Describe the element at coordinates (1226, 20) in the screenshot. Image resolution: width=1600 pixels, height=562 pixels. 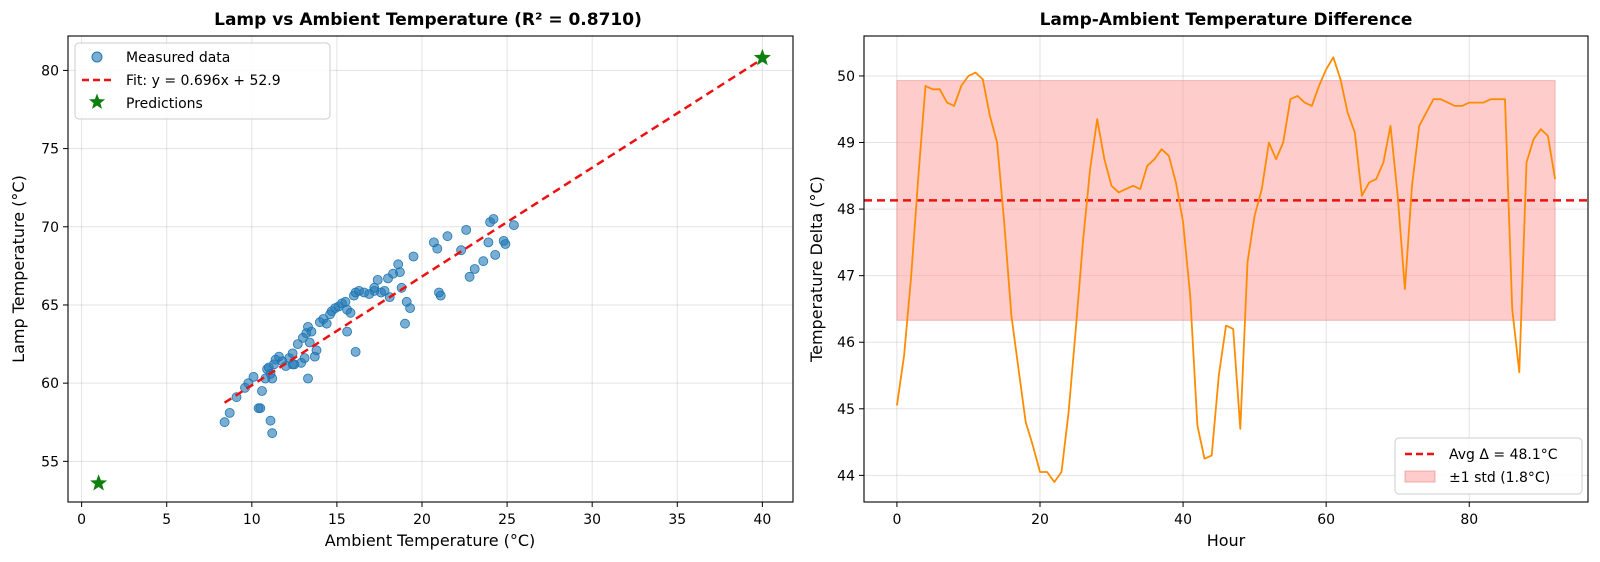
I see `line-chart-title: Lamp-Ambient Temperature Difference` at that location.